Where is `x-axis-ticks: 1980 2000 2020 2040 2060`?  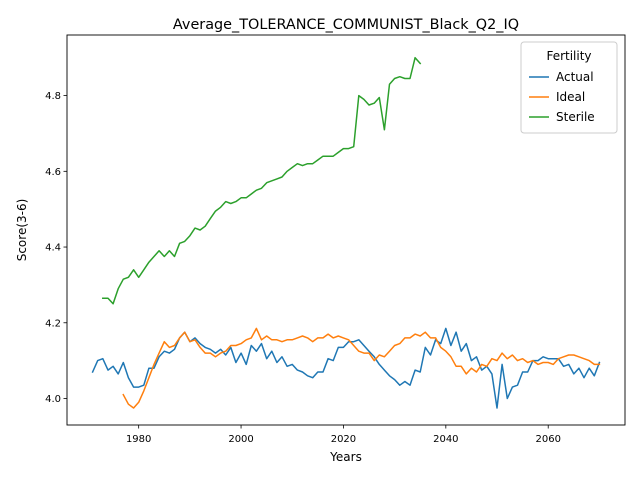
x-axis-ticks: 1980 2000 2020 2040 2060 is located at coordinates (343, 435).